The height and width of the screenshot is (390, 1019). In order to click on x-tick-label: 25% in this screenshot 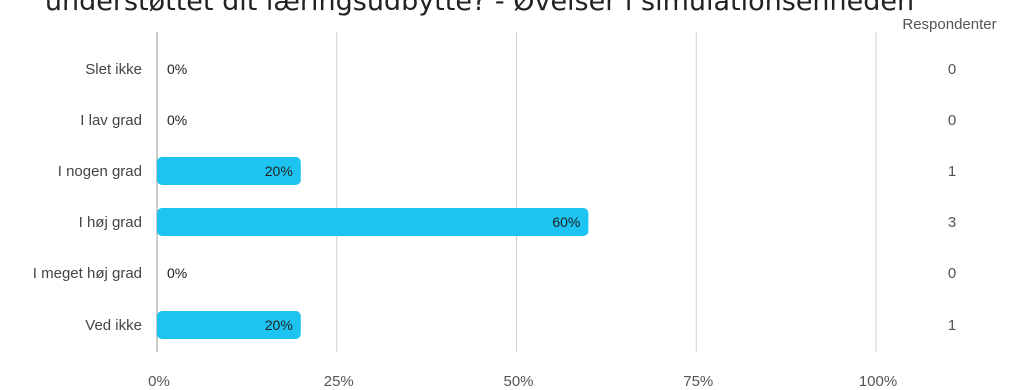, I will do `click(339, 381)`.